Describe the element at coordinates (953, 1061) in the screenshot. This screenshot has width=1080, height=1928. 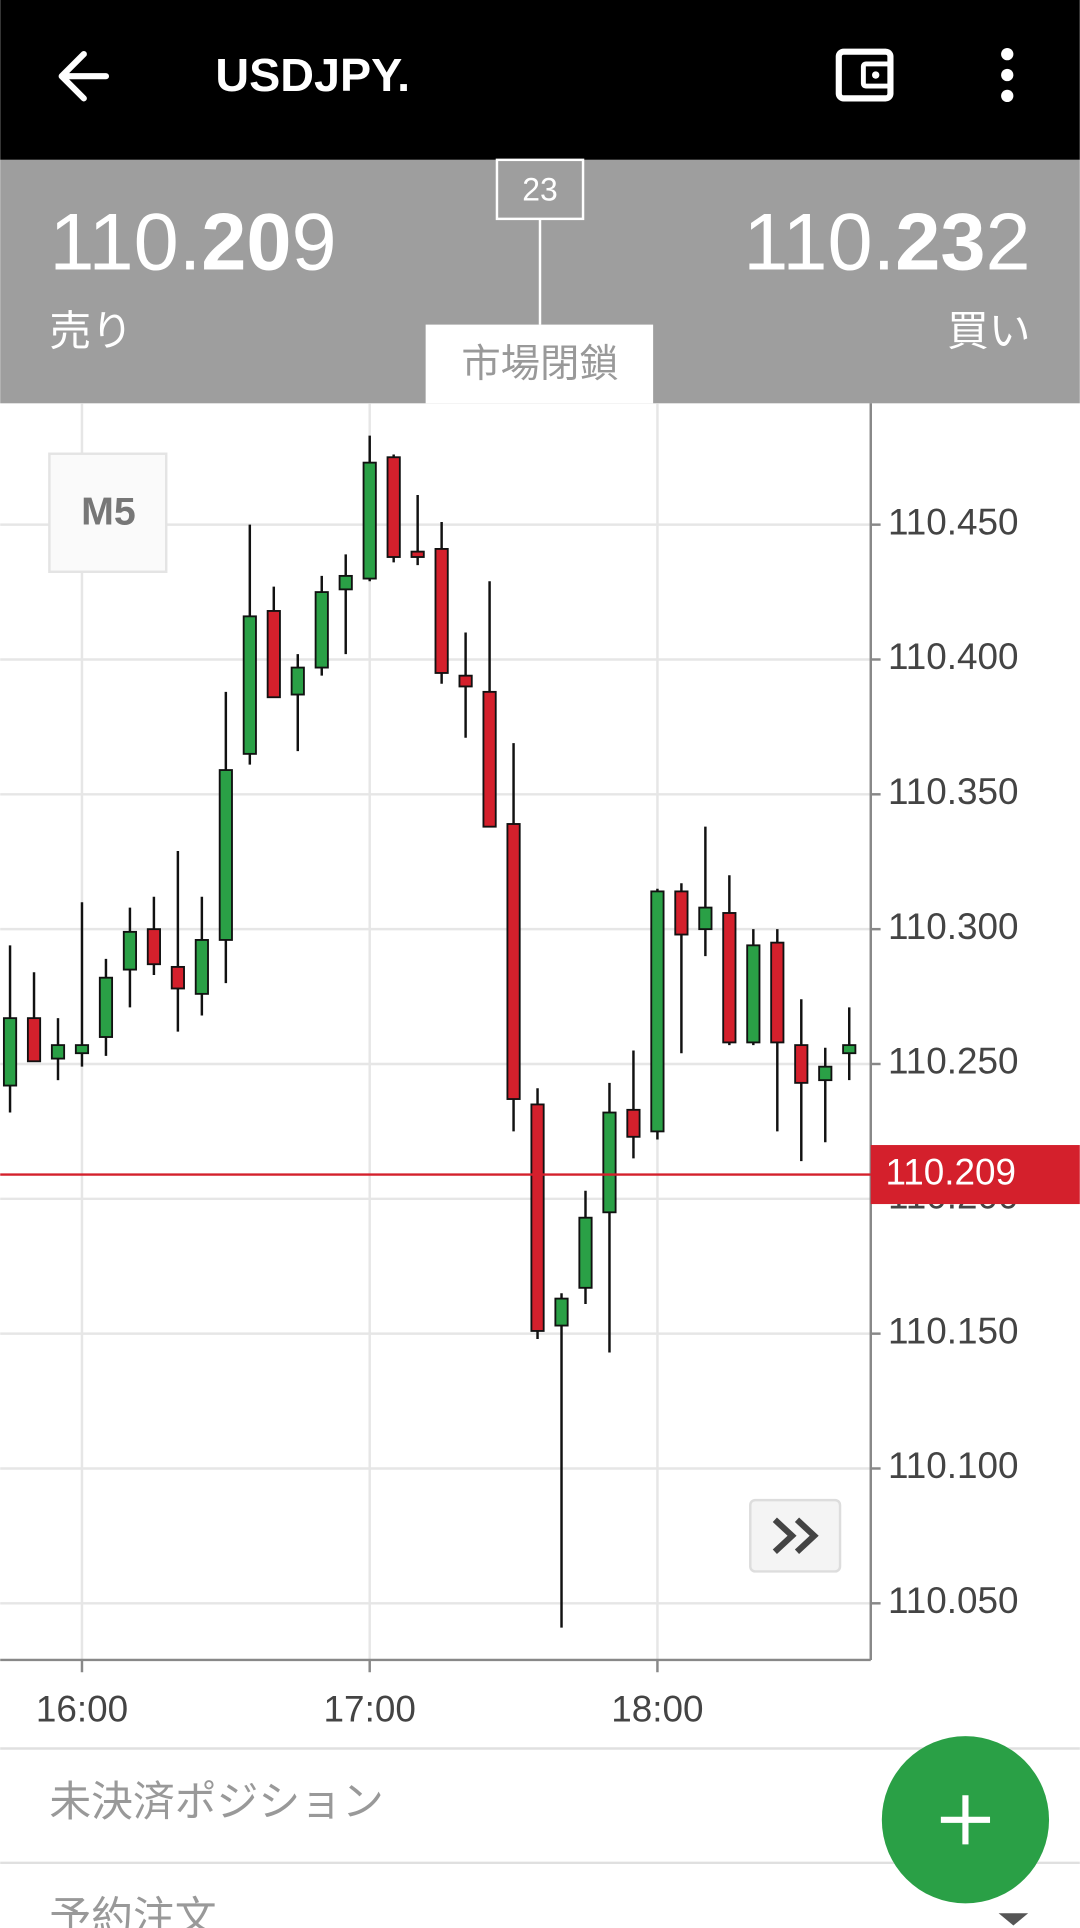
I see `y-tick-label: 110.250` at that location.